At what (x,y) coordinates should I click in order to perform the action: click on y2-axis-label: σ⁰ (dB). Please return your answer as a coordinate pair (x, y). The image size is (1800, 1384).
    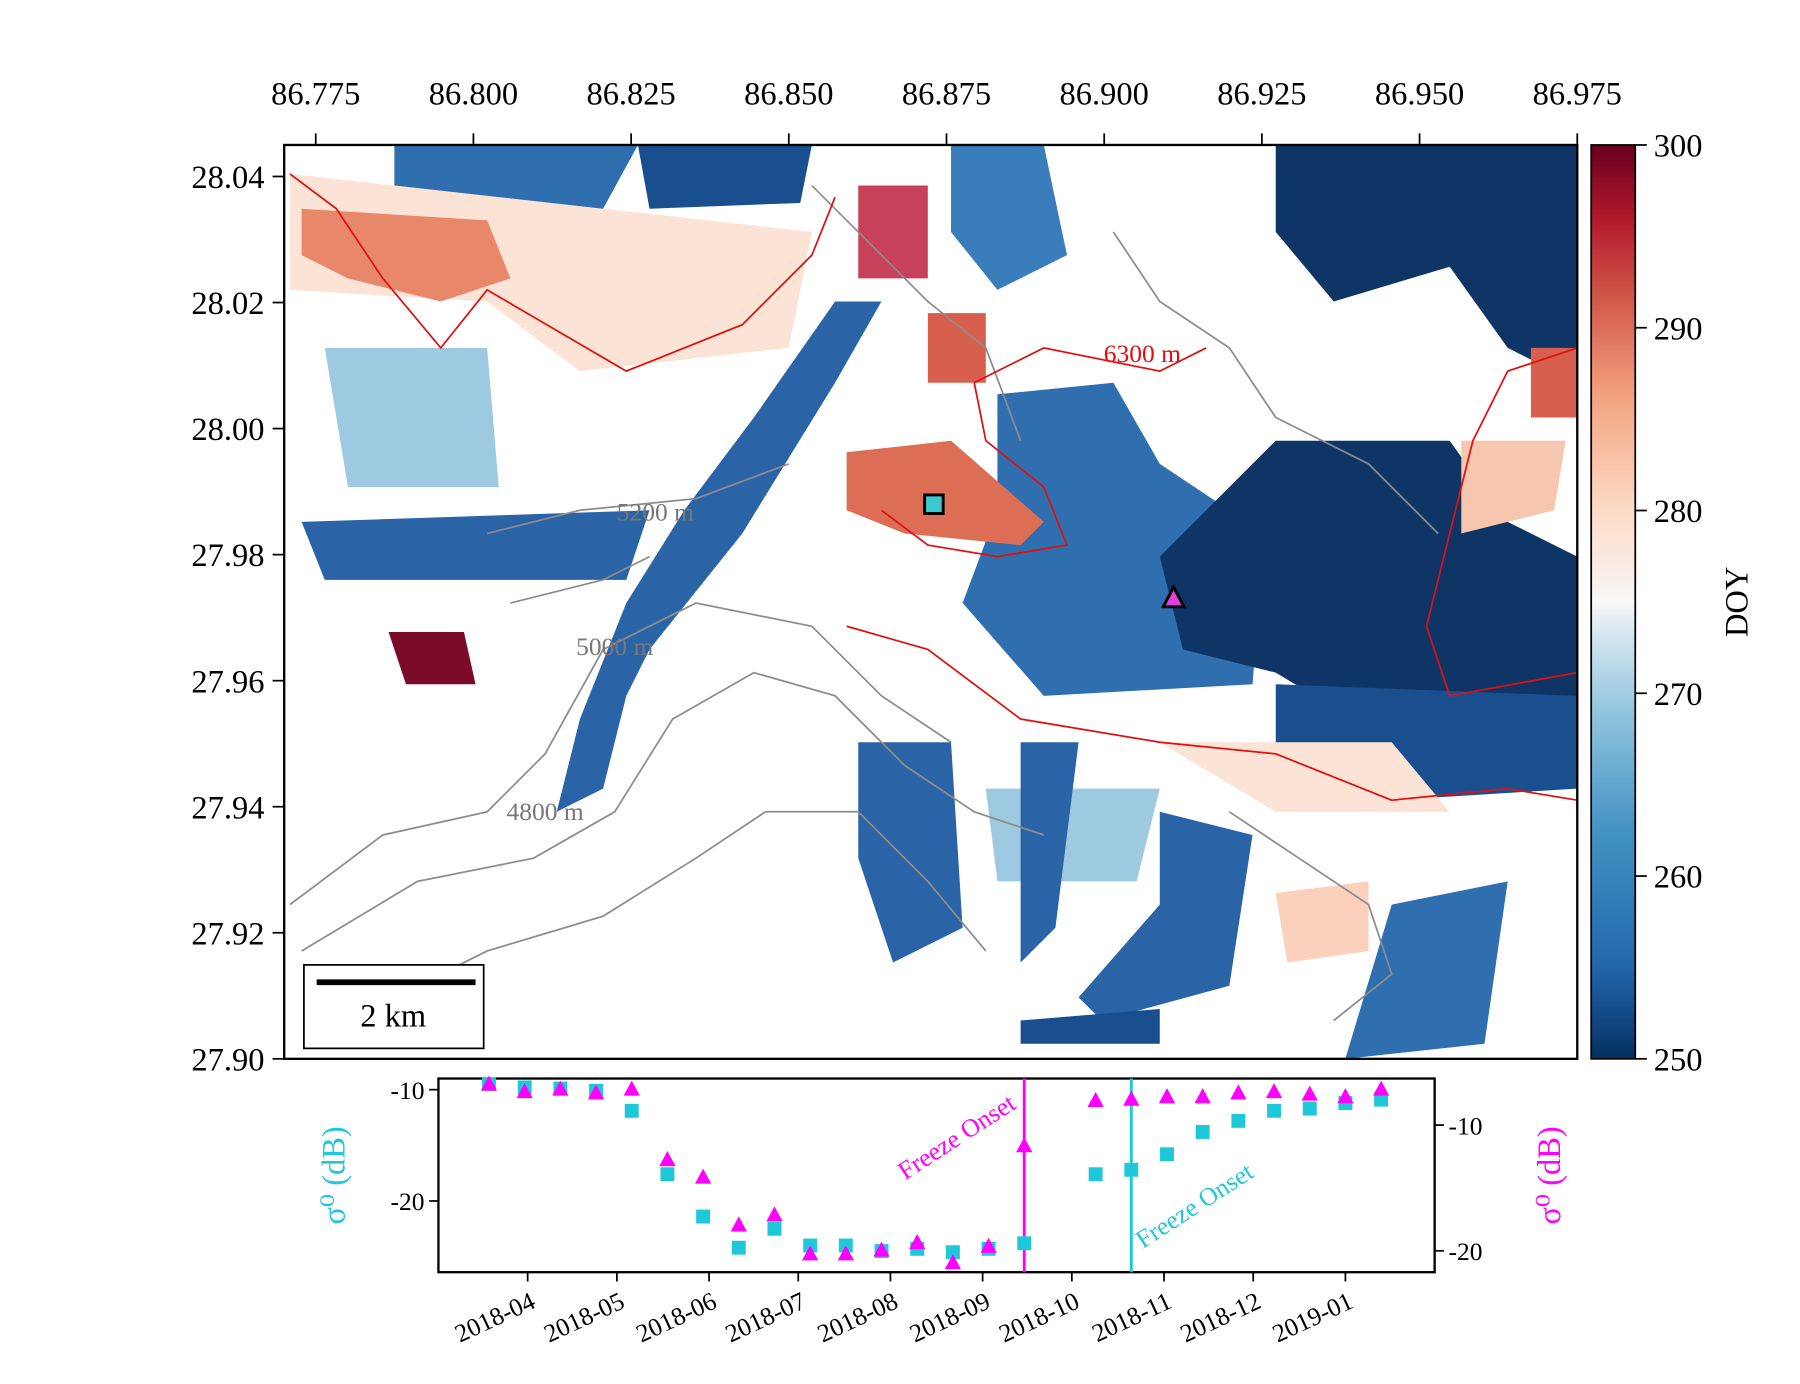
    Looking at the image, I should click on (1550, 1175).